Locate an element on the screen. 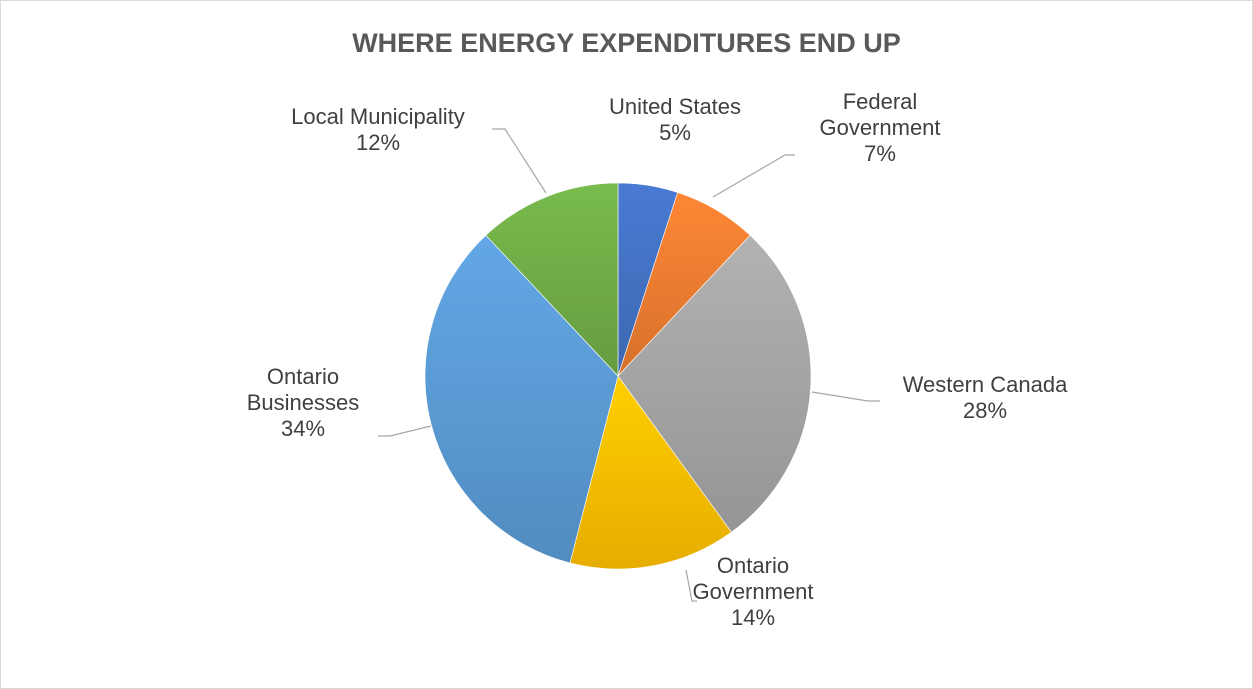 The height and width of the screenshot is (689, 1253). pie-slice-western-canada is located at coordinates (714, 383).